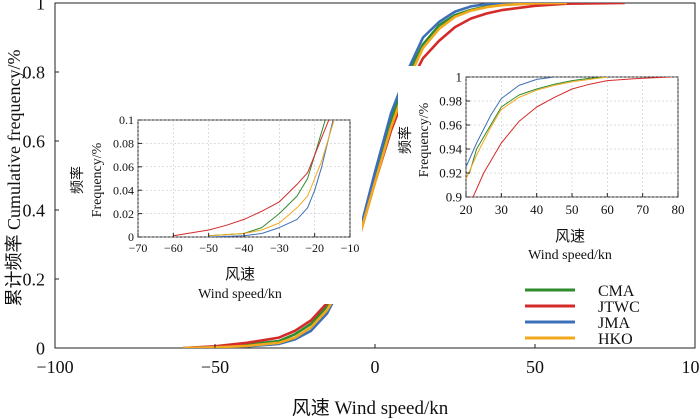 The width and height of the screenshot is (700, 419). I want to click on right-inset-series-lines, so click(568, 137).